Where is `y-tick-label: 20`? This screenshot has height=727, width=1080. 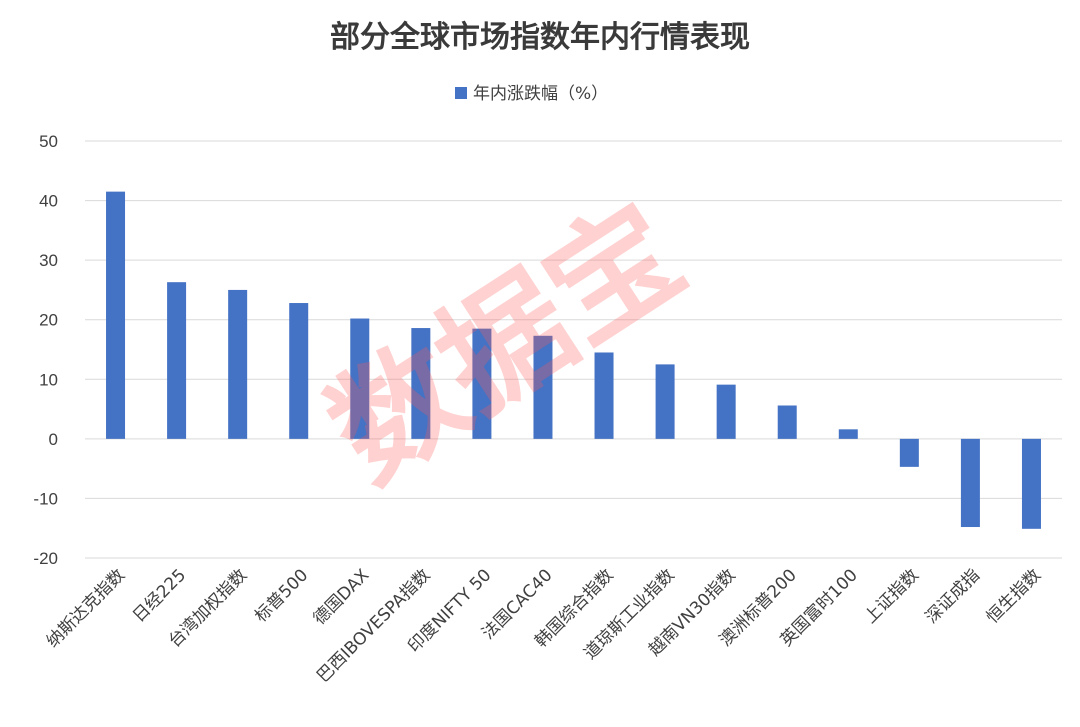
y-tick-label: 20 is located at coordinates (48, 320).